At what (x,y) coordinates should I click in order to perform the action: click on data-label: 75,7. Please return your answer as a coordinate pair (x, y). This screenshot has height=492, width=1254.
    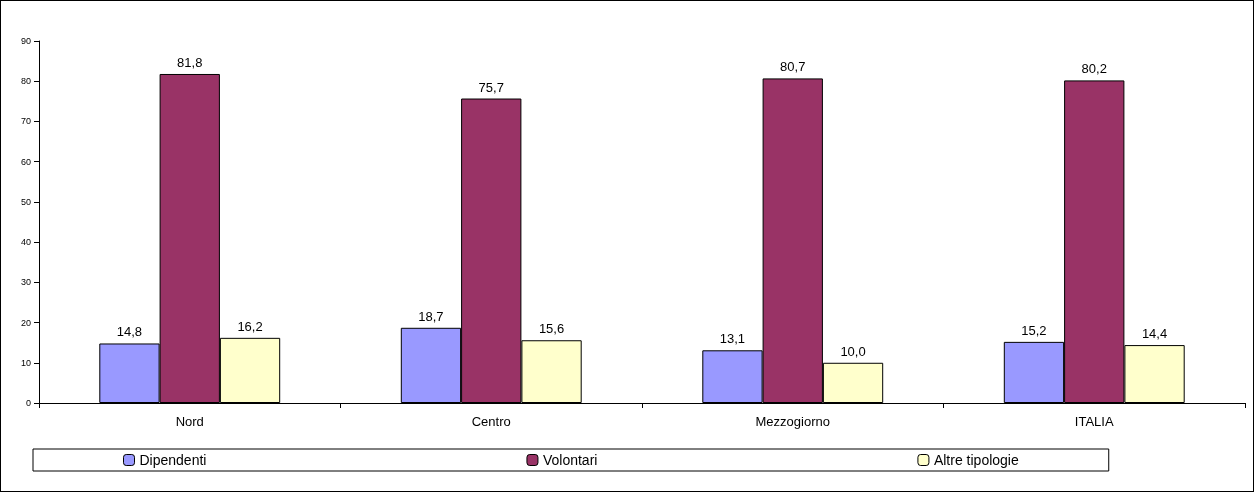
    Looking at the image, I should click on (491, 87).